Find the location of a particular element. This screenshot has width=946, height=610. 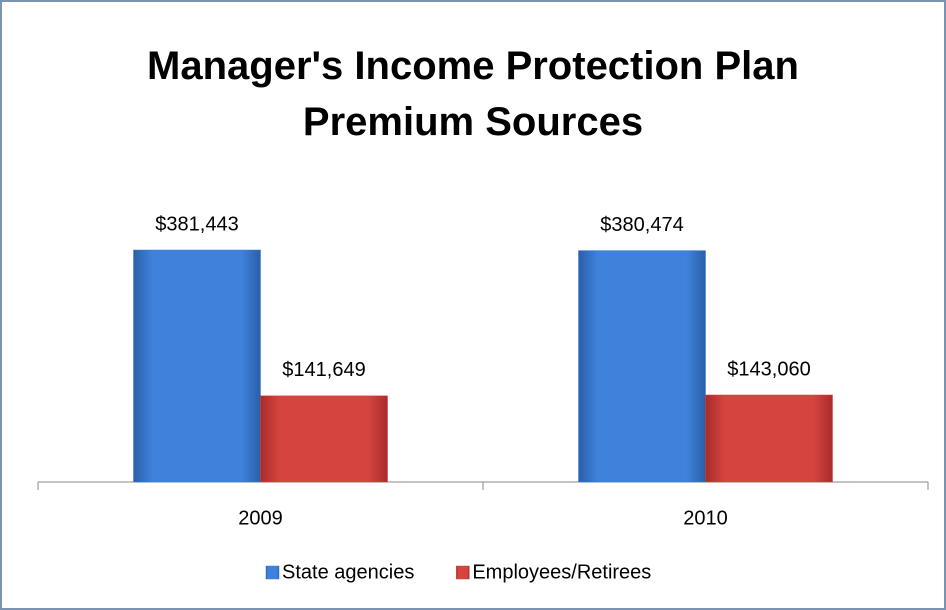

value-label: $380,474 is located at coordinates (641, 225).